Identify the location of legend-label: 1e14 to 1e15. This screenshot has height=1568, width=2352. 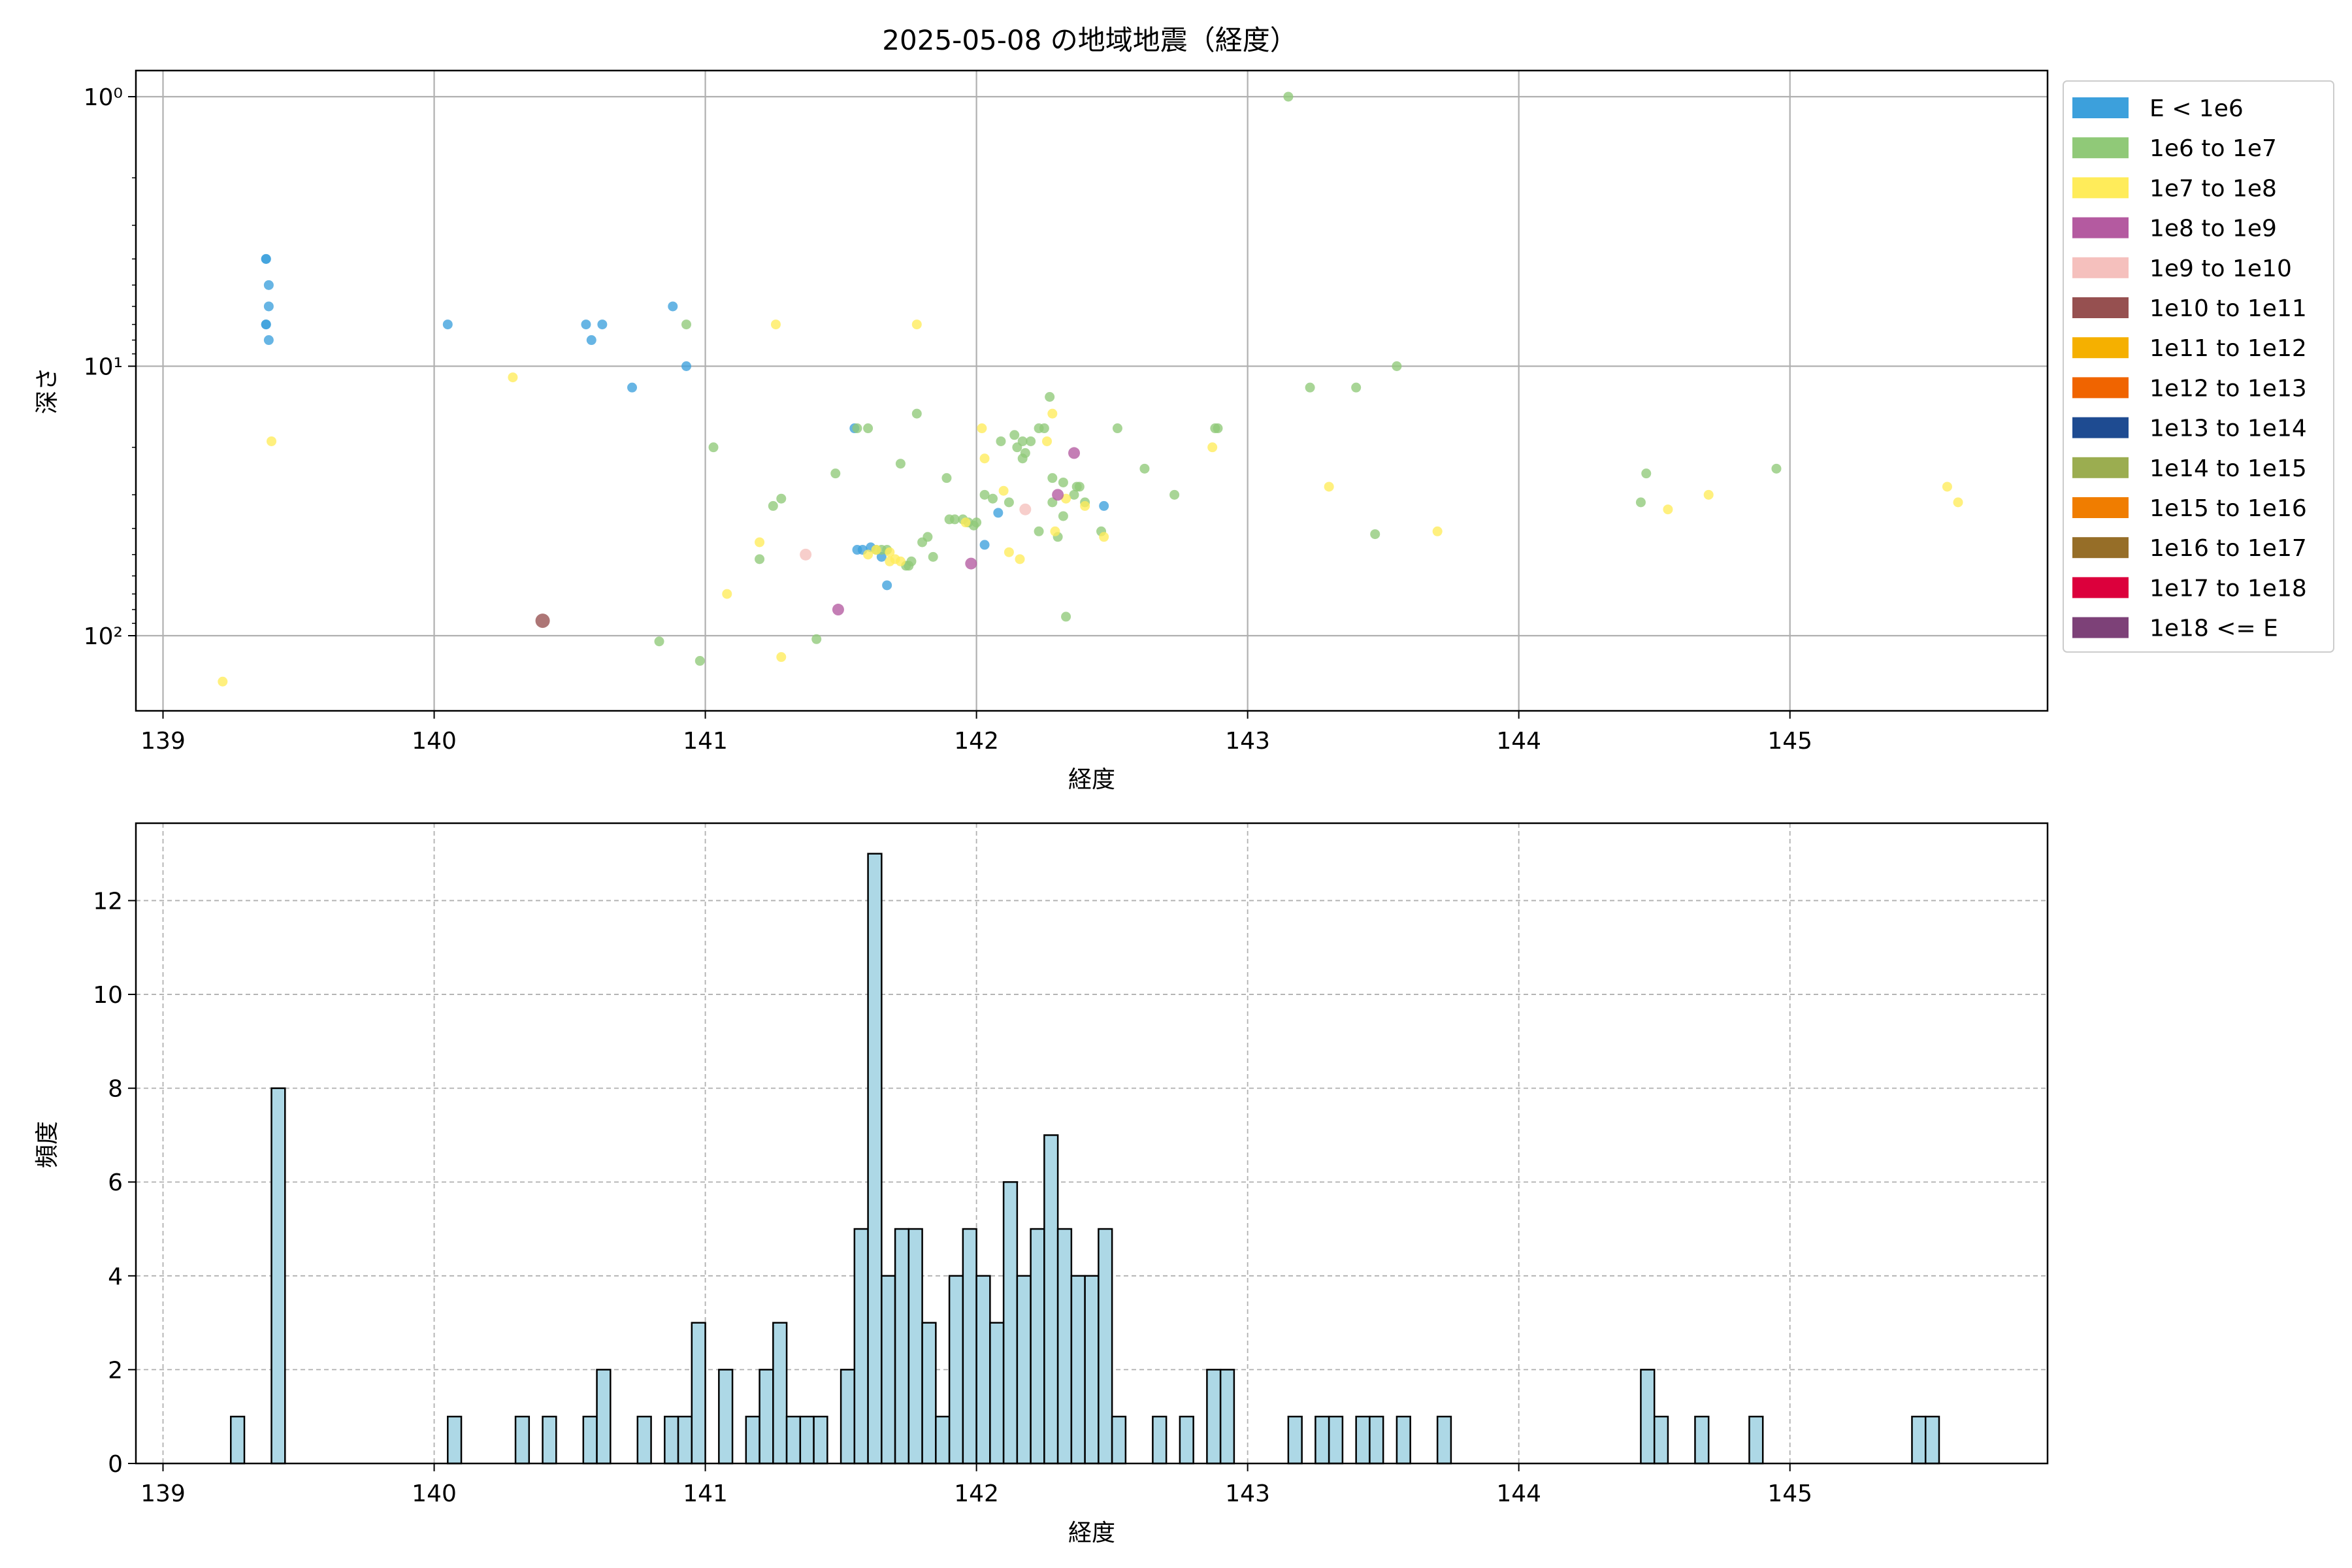
(2228, 468).